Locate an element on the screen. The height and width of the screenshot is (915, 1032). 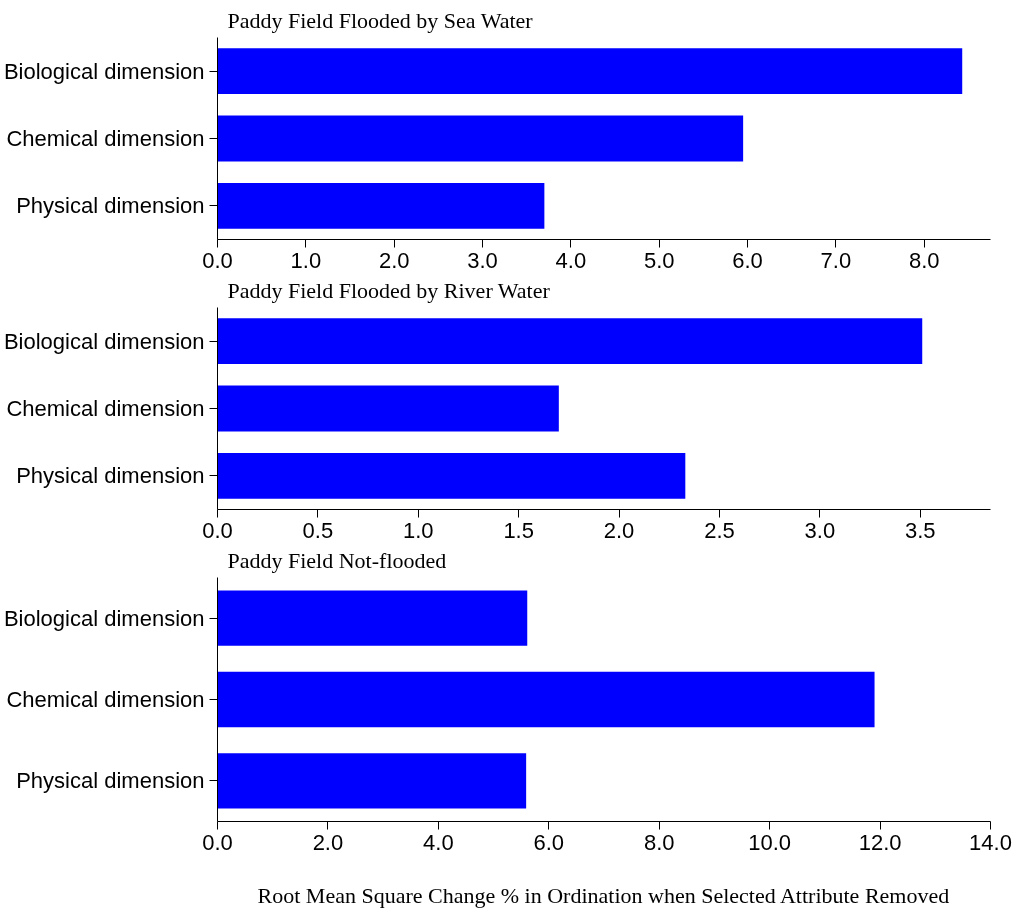
x-tick-label: 10.0 is located at coordinates (770, 842).